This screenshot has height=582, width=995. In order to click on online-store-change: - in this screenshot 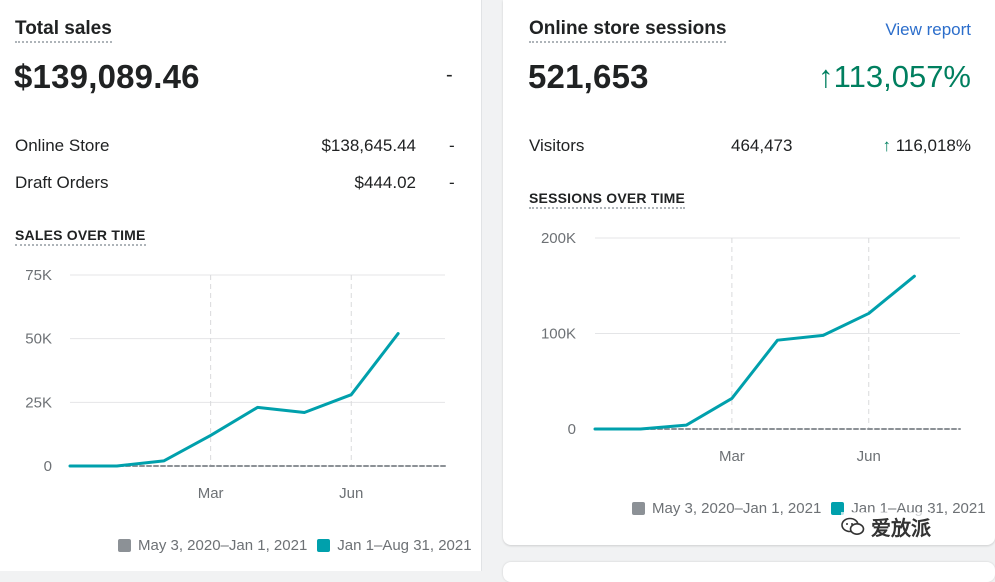, I will do `click(452, 145)`.